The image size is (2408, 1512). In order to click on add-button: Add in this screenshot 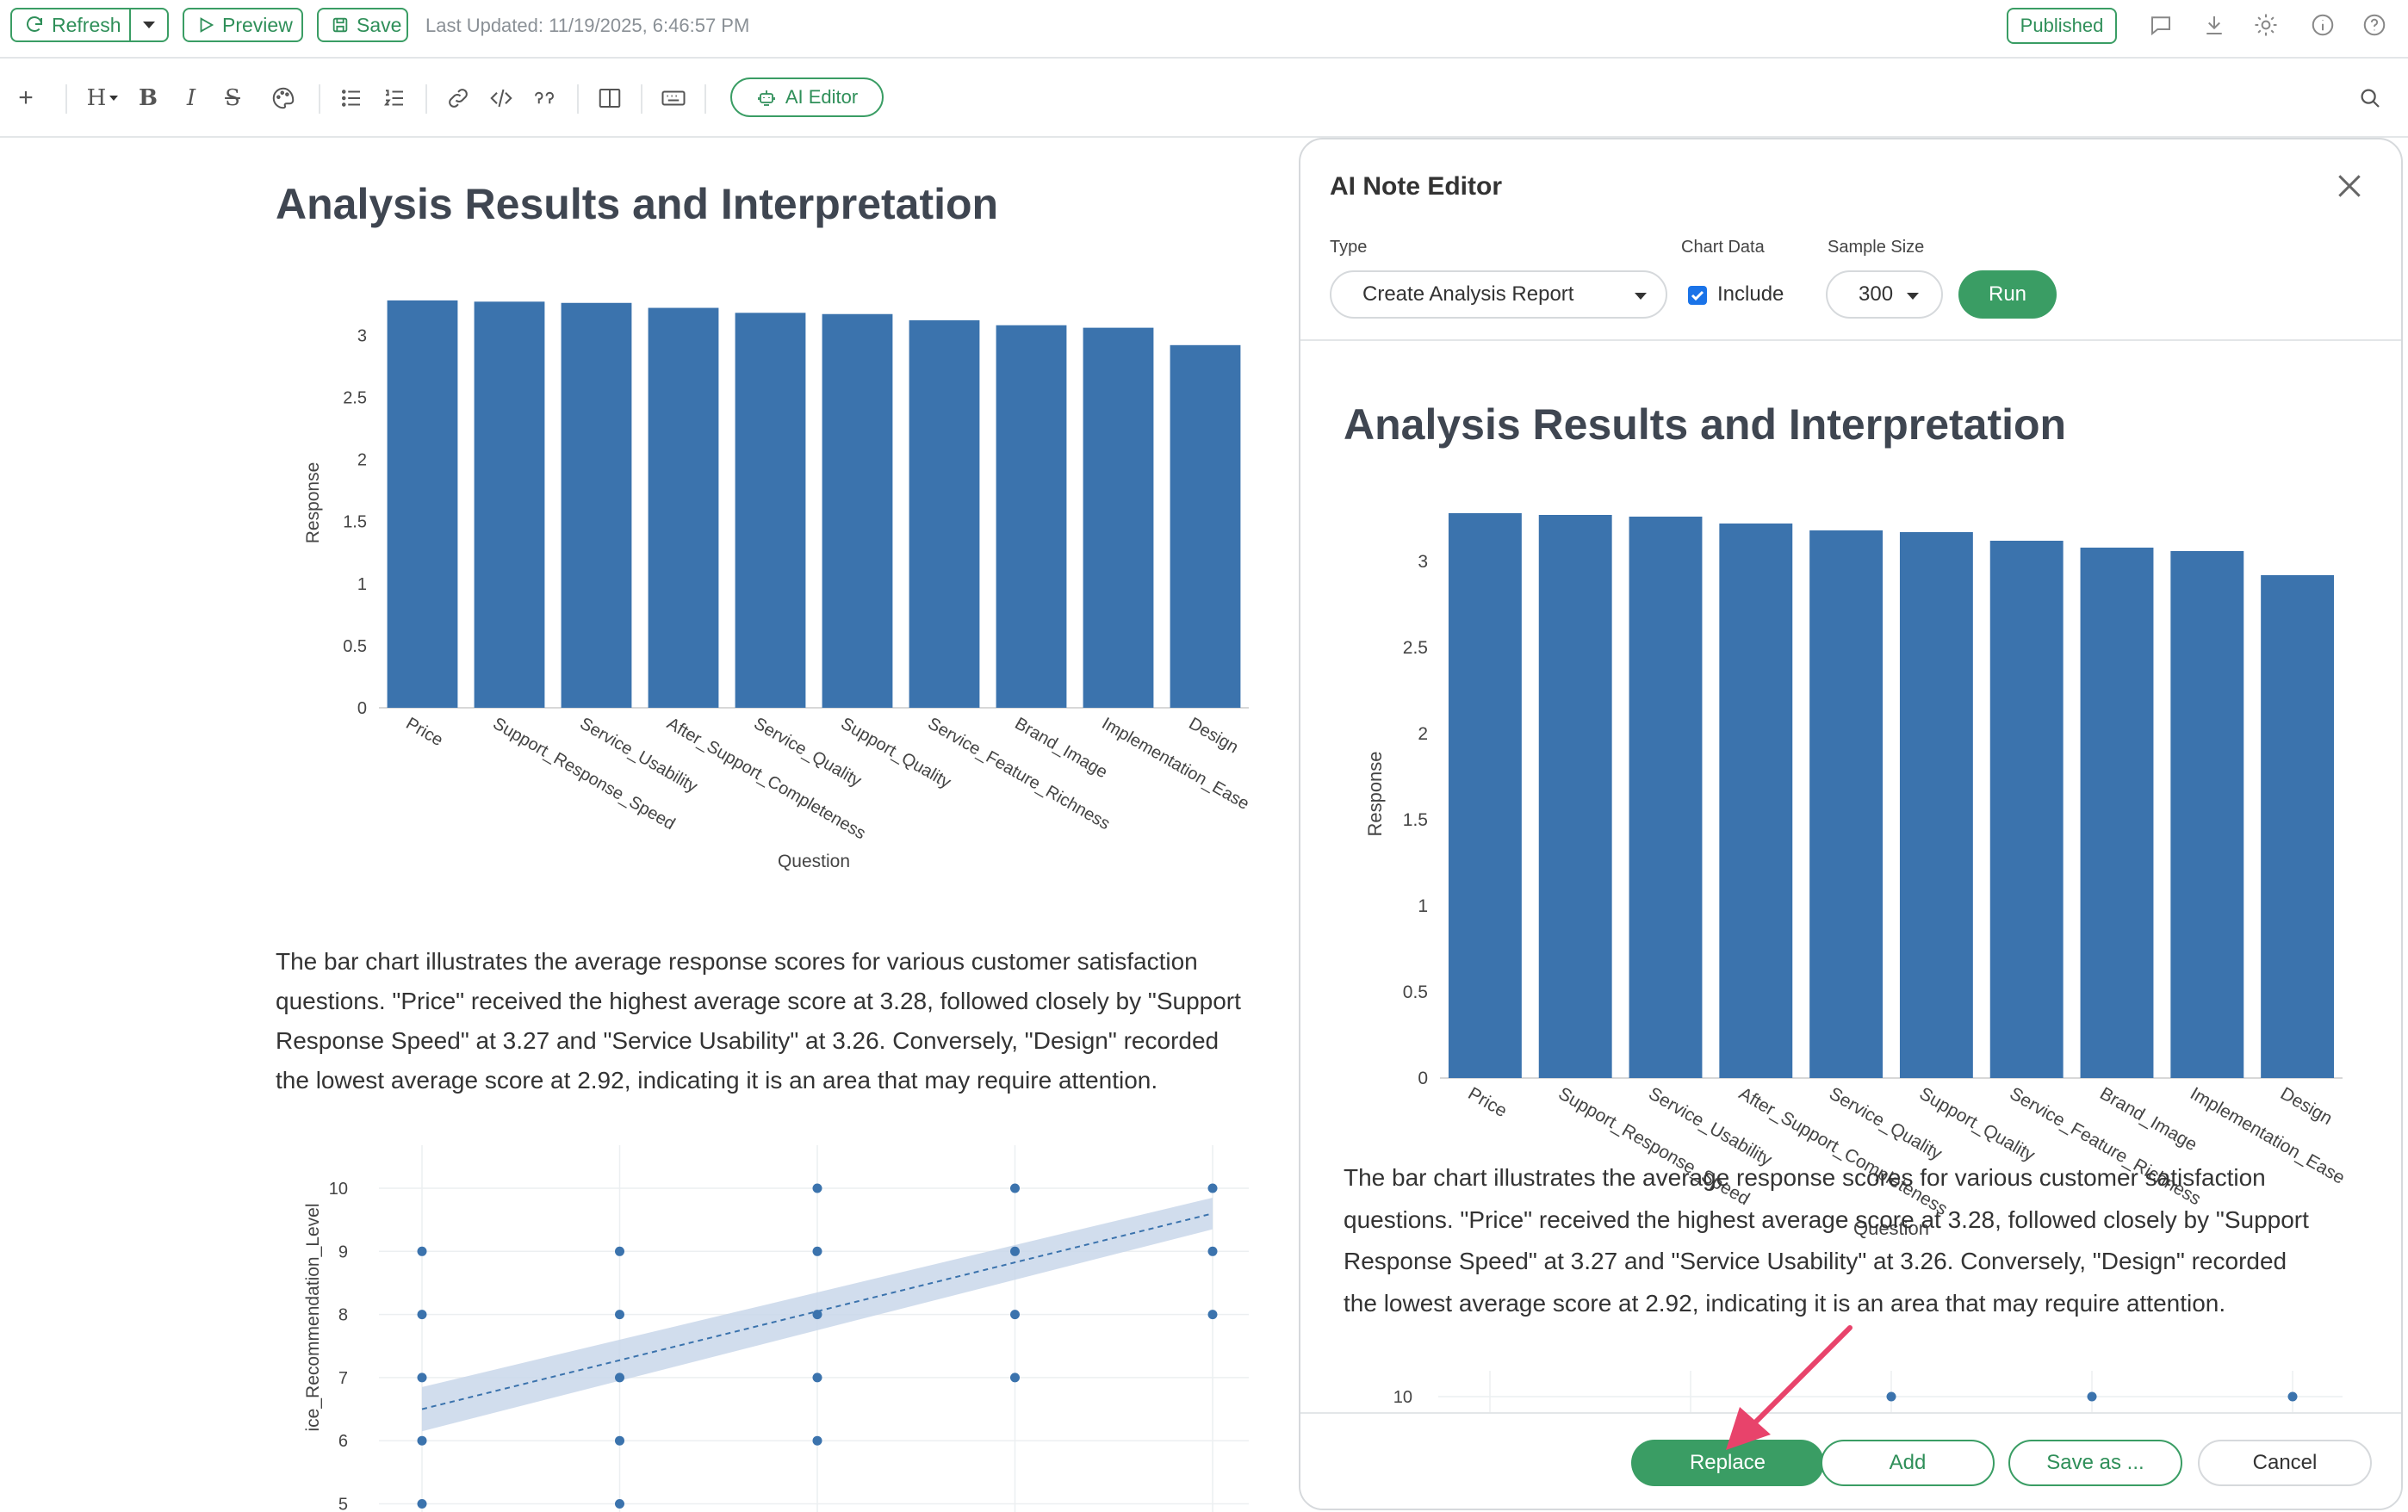, I will do `click(1908, 1463)`.